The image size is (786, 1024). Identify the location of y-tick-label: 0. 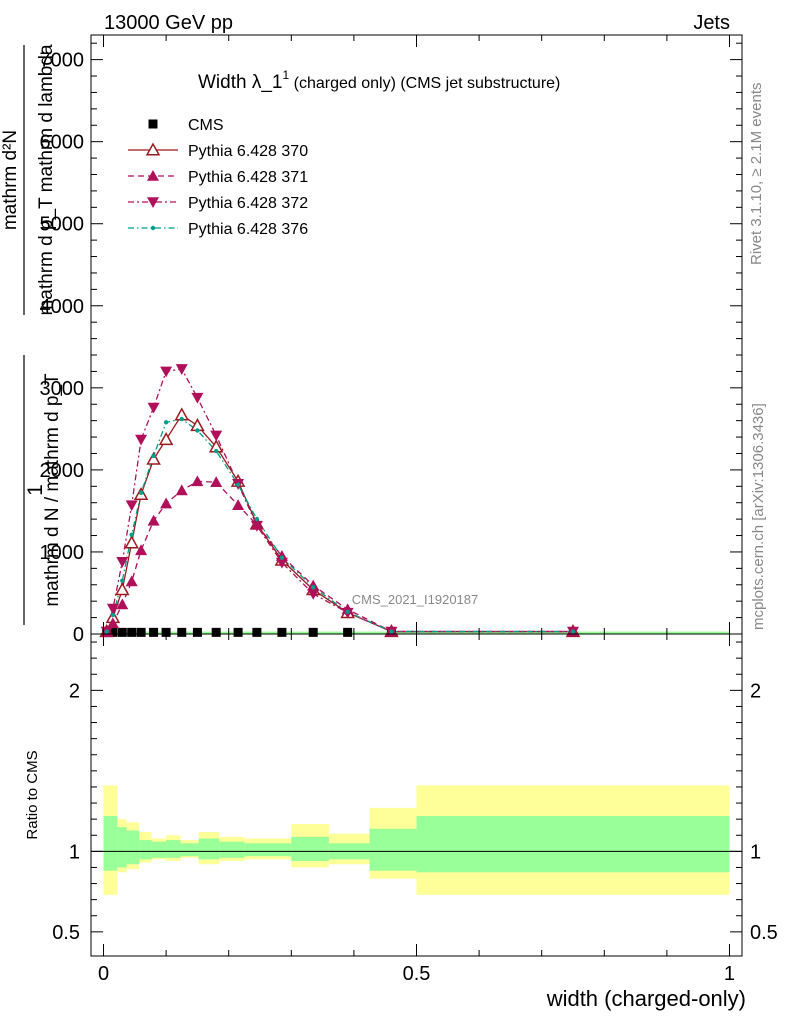
(78, 635).